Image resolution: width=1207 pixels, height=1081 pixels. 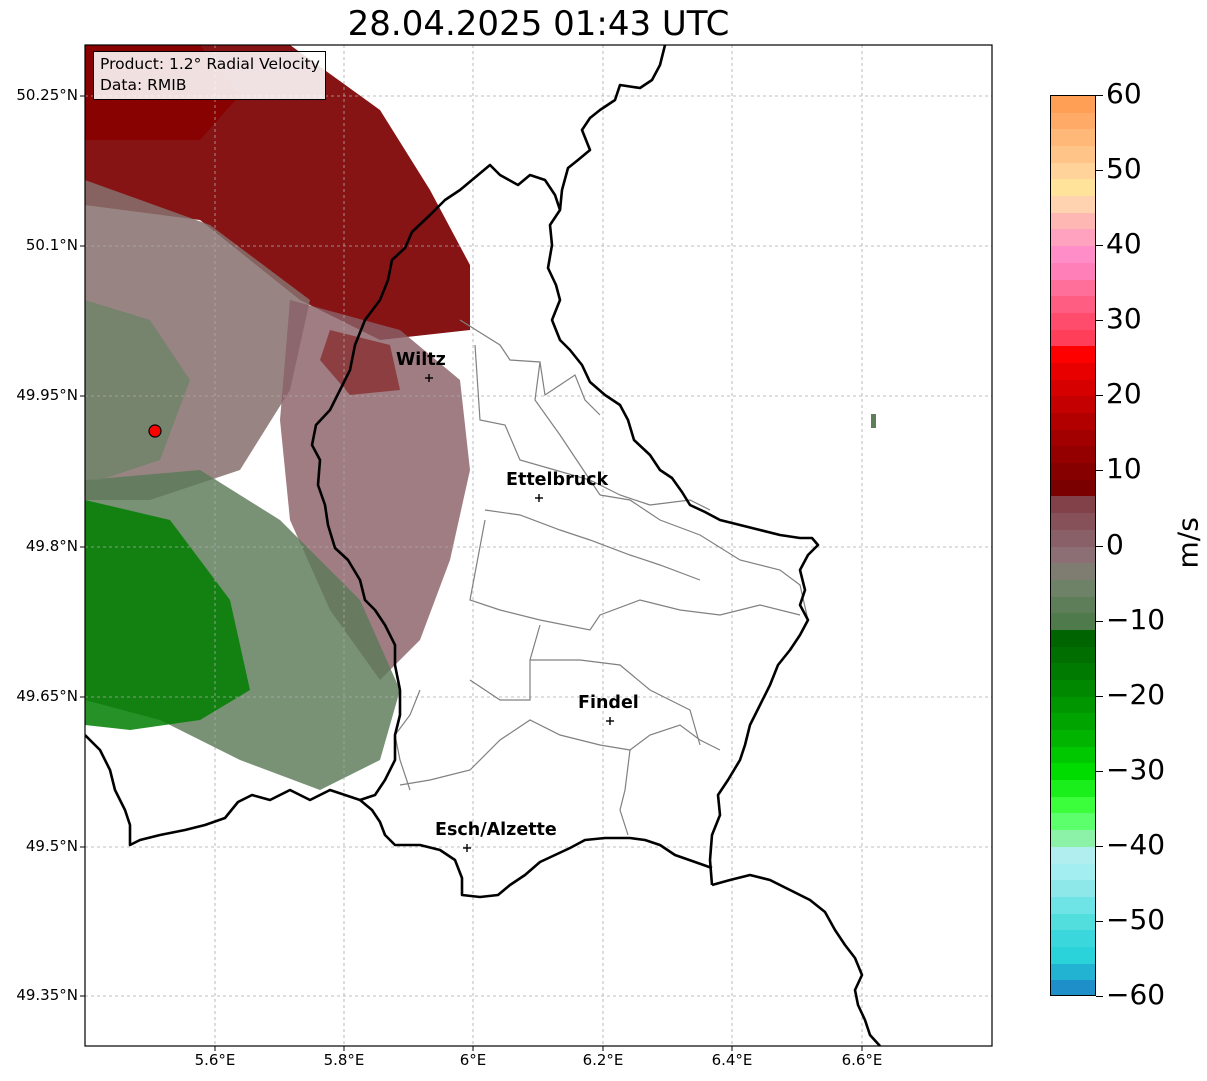 What do you see at coordinates (215, 1060) in the screenshot?
I see `lon-tick-label: 5.6°E` at bounding box center [215, 1060].